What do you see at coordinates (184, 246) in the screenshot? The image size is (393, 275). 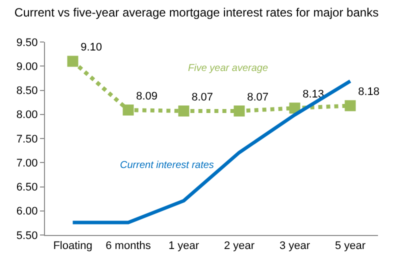 I see `x-tick-label: 1 year` at bounding box center [184, 246].